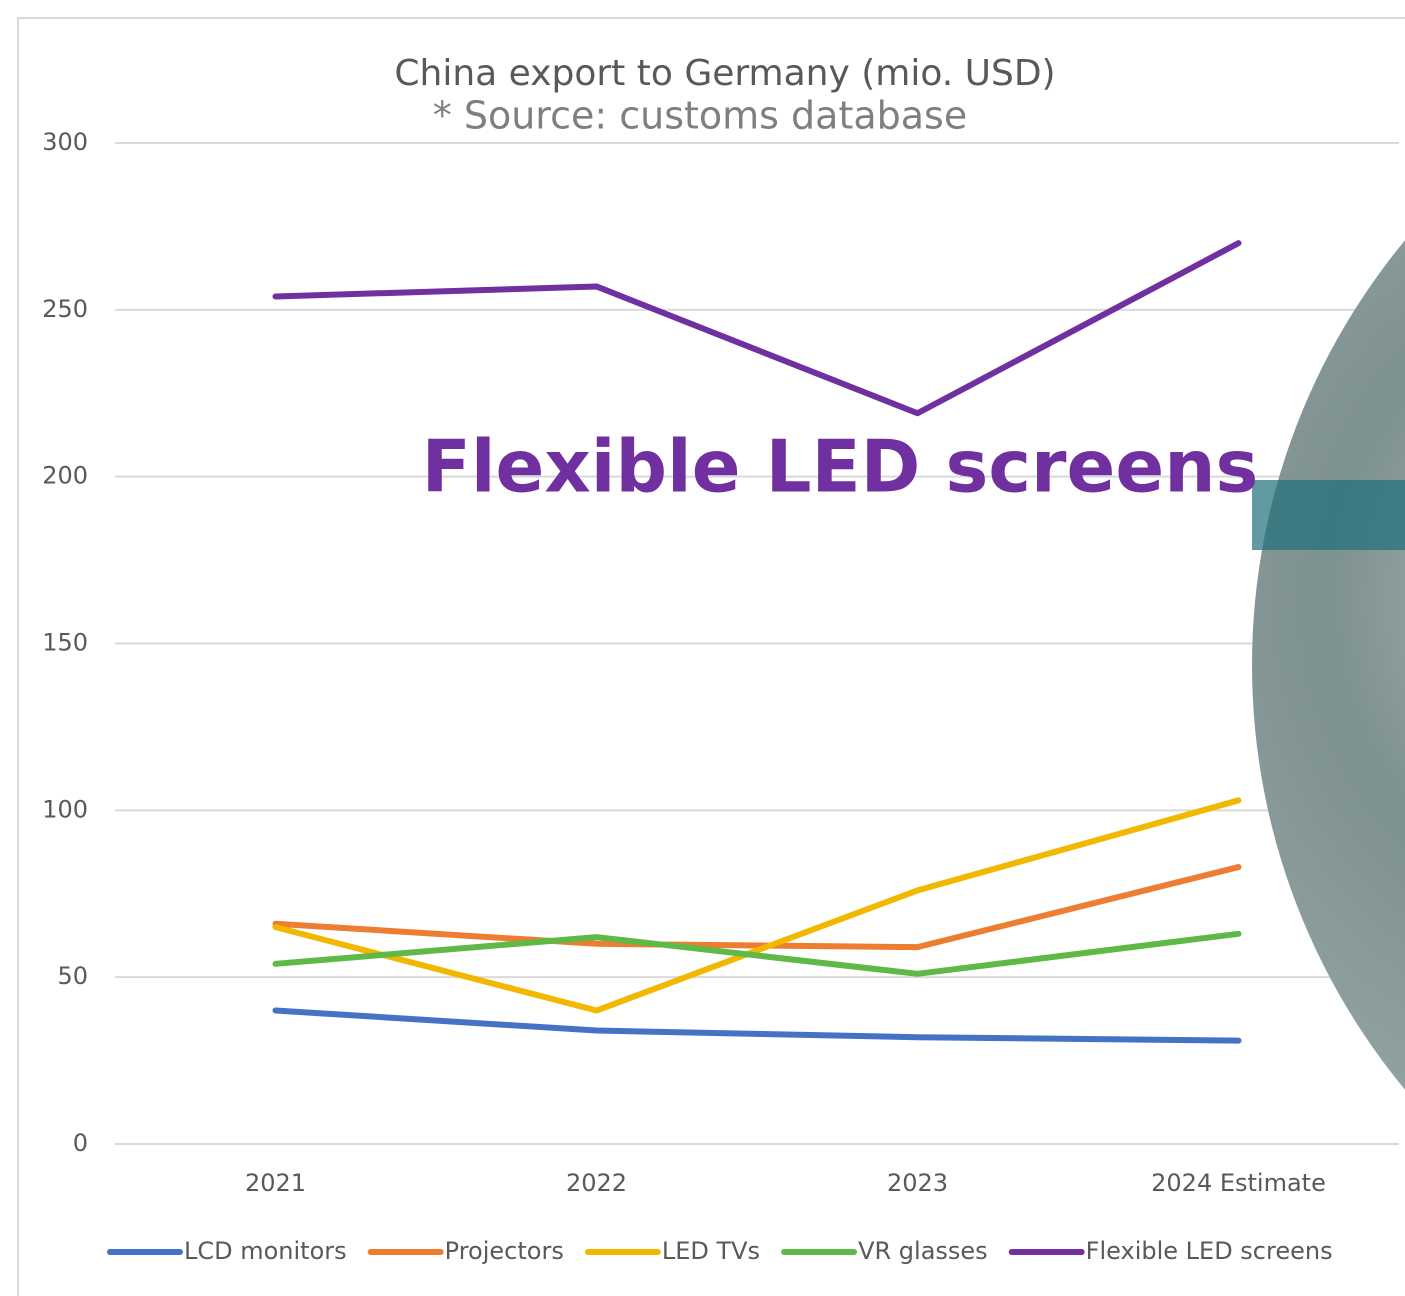  I want to click on legend-label: Flexible LED screens, so click(1209, 1251).